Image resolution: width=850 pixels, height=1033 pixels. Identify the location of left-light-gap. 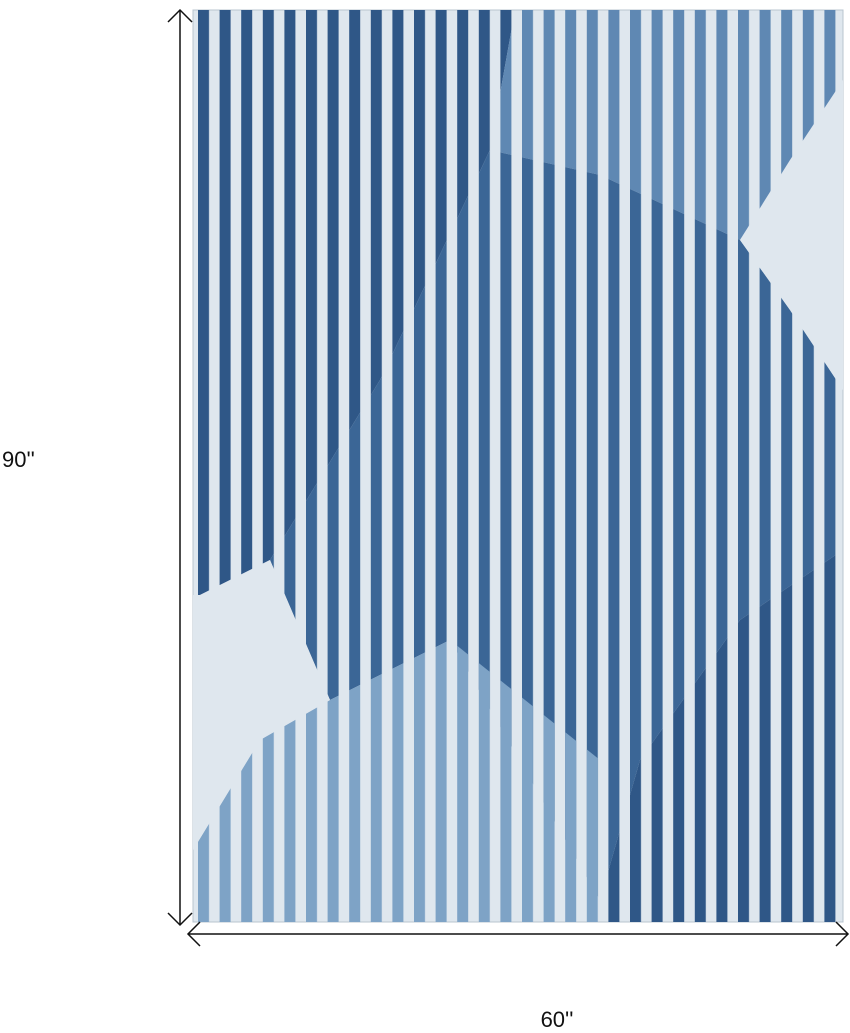
(261, 705).